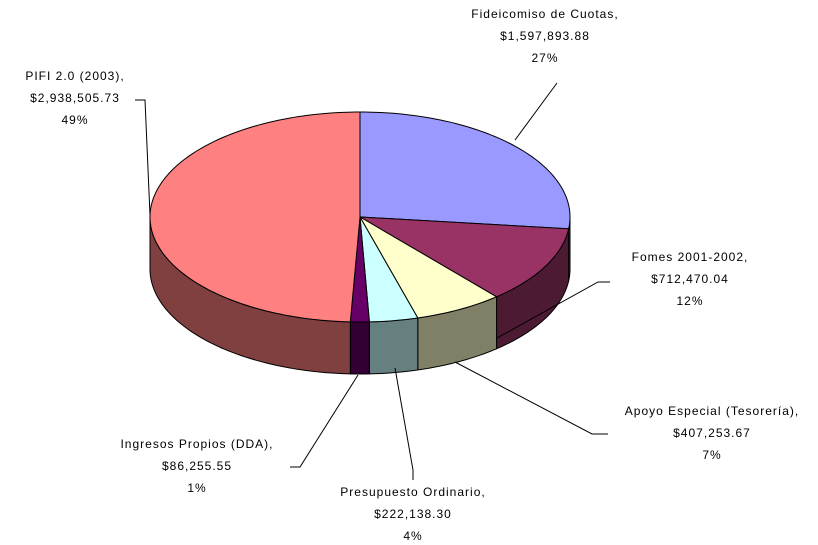  What do you see at coordinates (690, 257) in the screenshot?
I see `category-label: Fomes 2001-2002,` at bounding box center [690, 257].